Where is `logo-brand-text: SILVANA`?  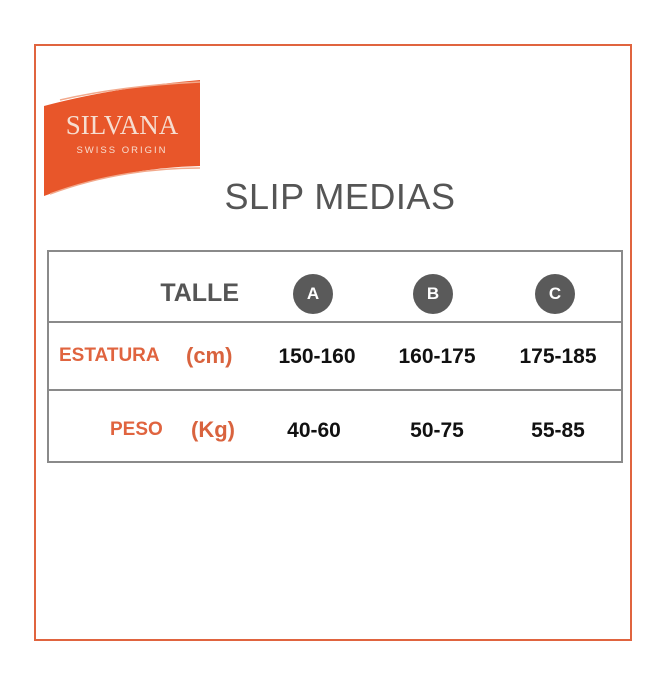 logo-brand-text: SILVANA is located at coordinates (122, 125).